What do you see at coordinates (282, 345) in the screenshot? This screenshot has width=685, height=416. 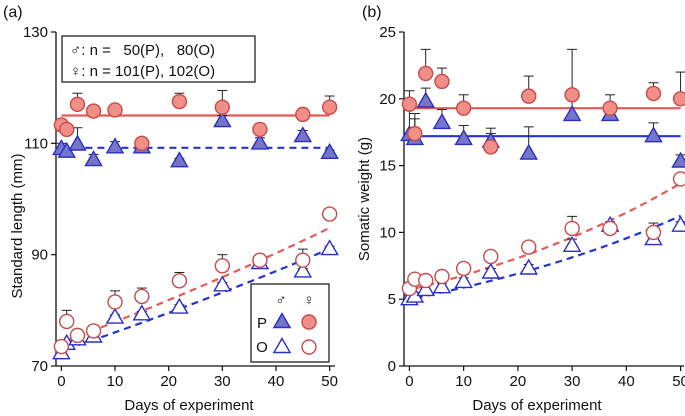 I see `legend-o-male-marker` at bounding box center [282, 345].